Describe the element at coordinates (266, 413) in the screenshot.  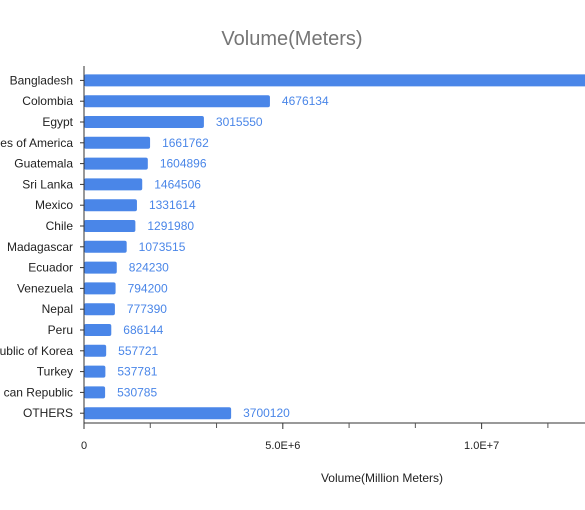
I see `data-label-16: 3700120` at that location.